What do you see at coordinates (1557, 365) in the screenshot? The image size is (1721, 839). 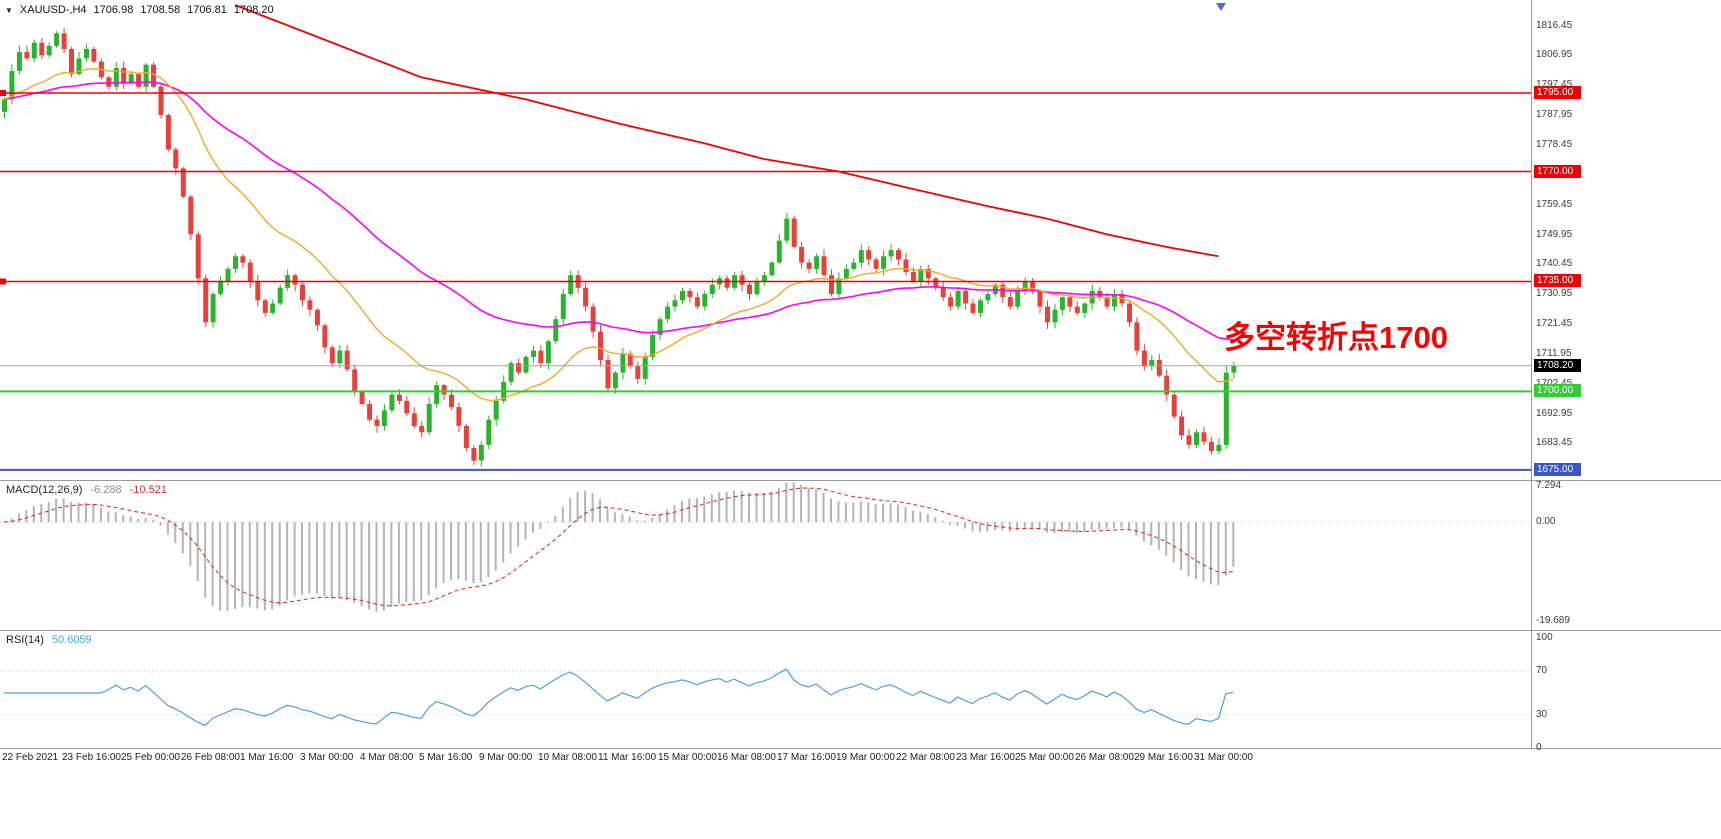 I see `current-price-badge: 1708.20` at bounding box center [1557, 365].